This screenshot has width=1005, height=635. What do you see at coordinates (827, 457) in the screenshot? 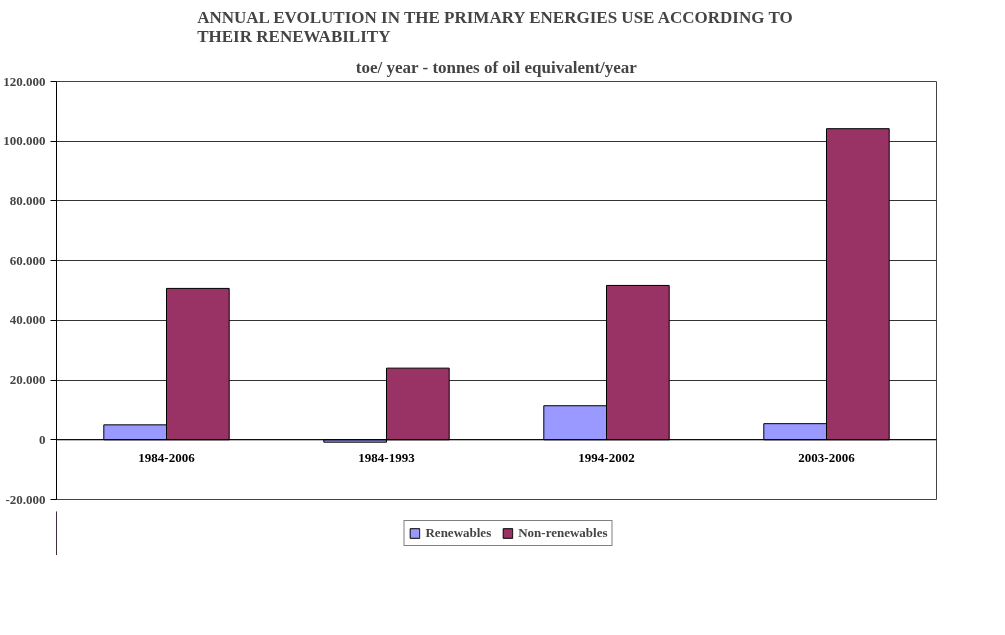
I see `x-tick-label: 2003-2006` at bounding box center [827, 457].